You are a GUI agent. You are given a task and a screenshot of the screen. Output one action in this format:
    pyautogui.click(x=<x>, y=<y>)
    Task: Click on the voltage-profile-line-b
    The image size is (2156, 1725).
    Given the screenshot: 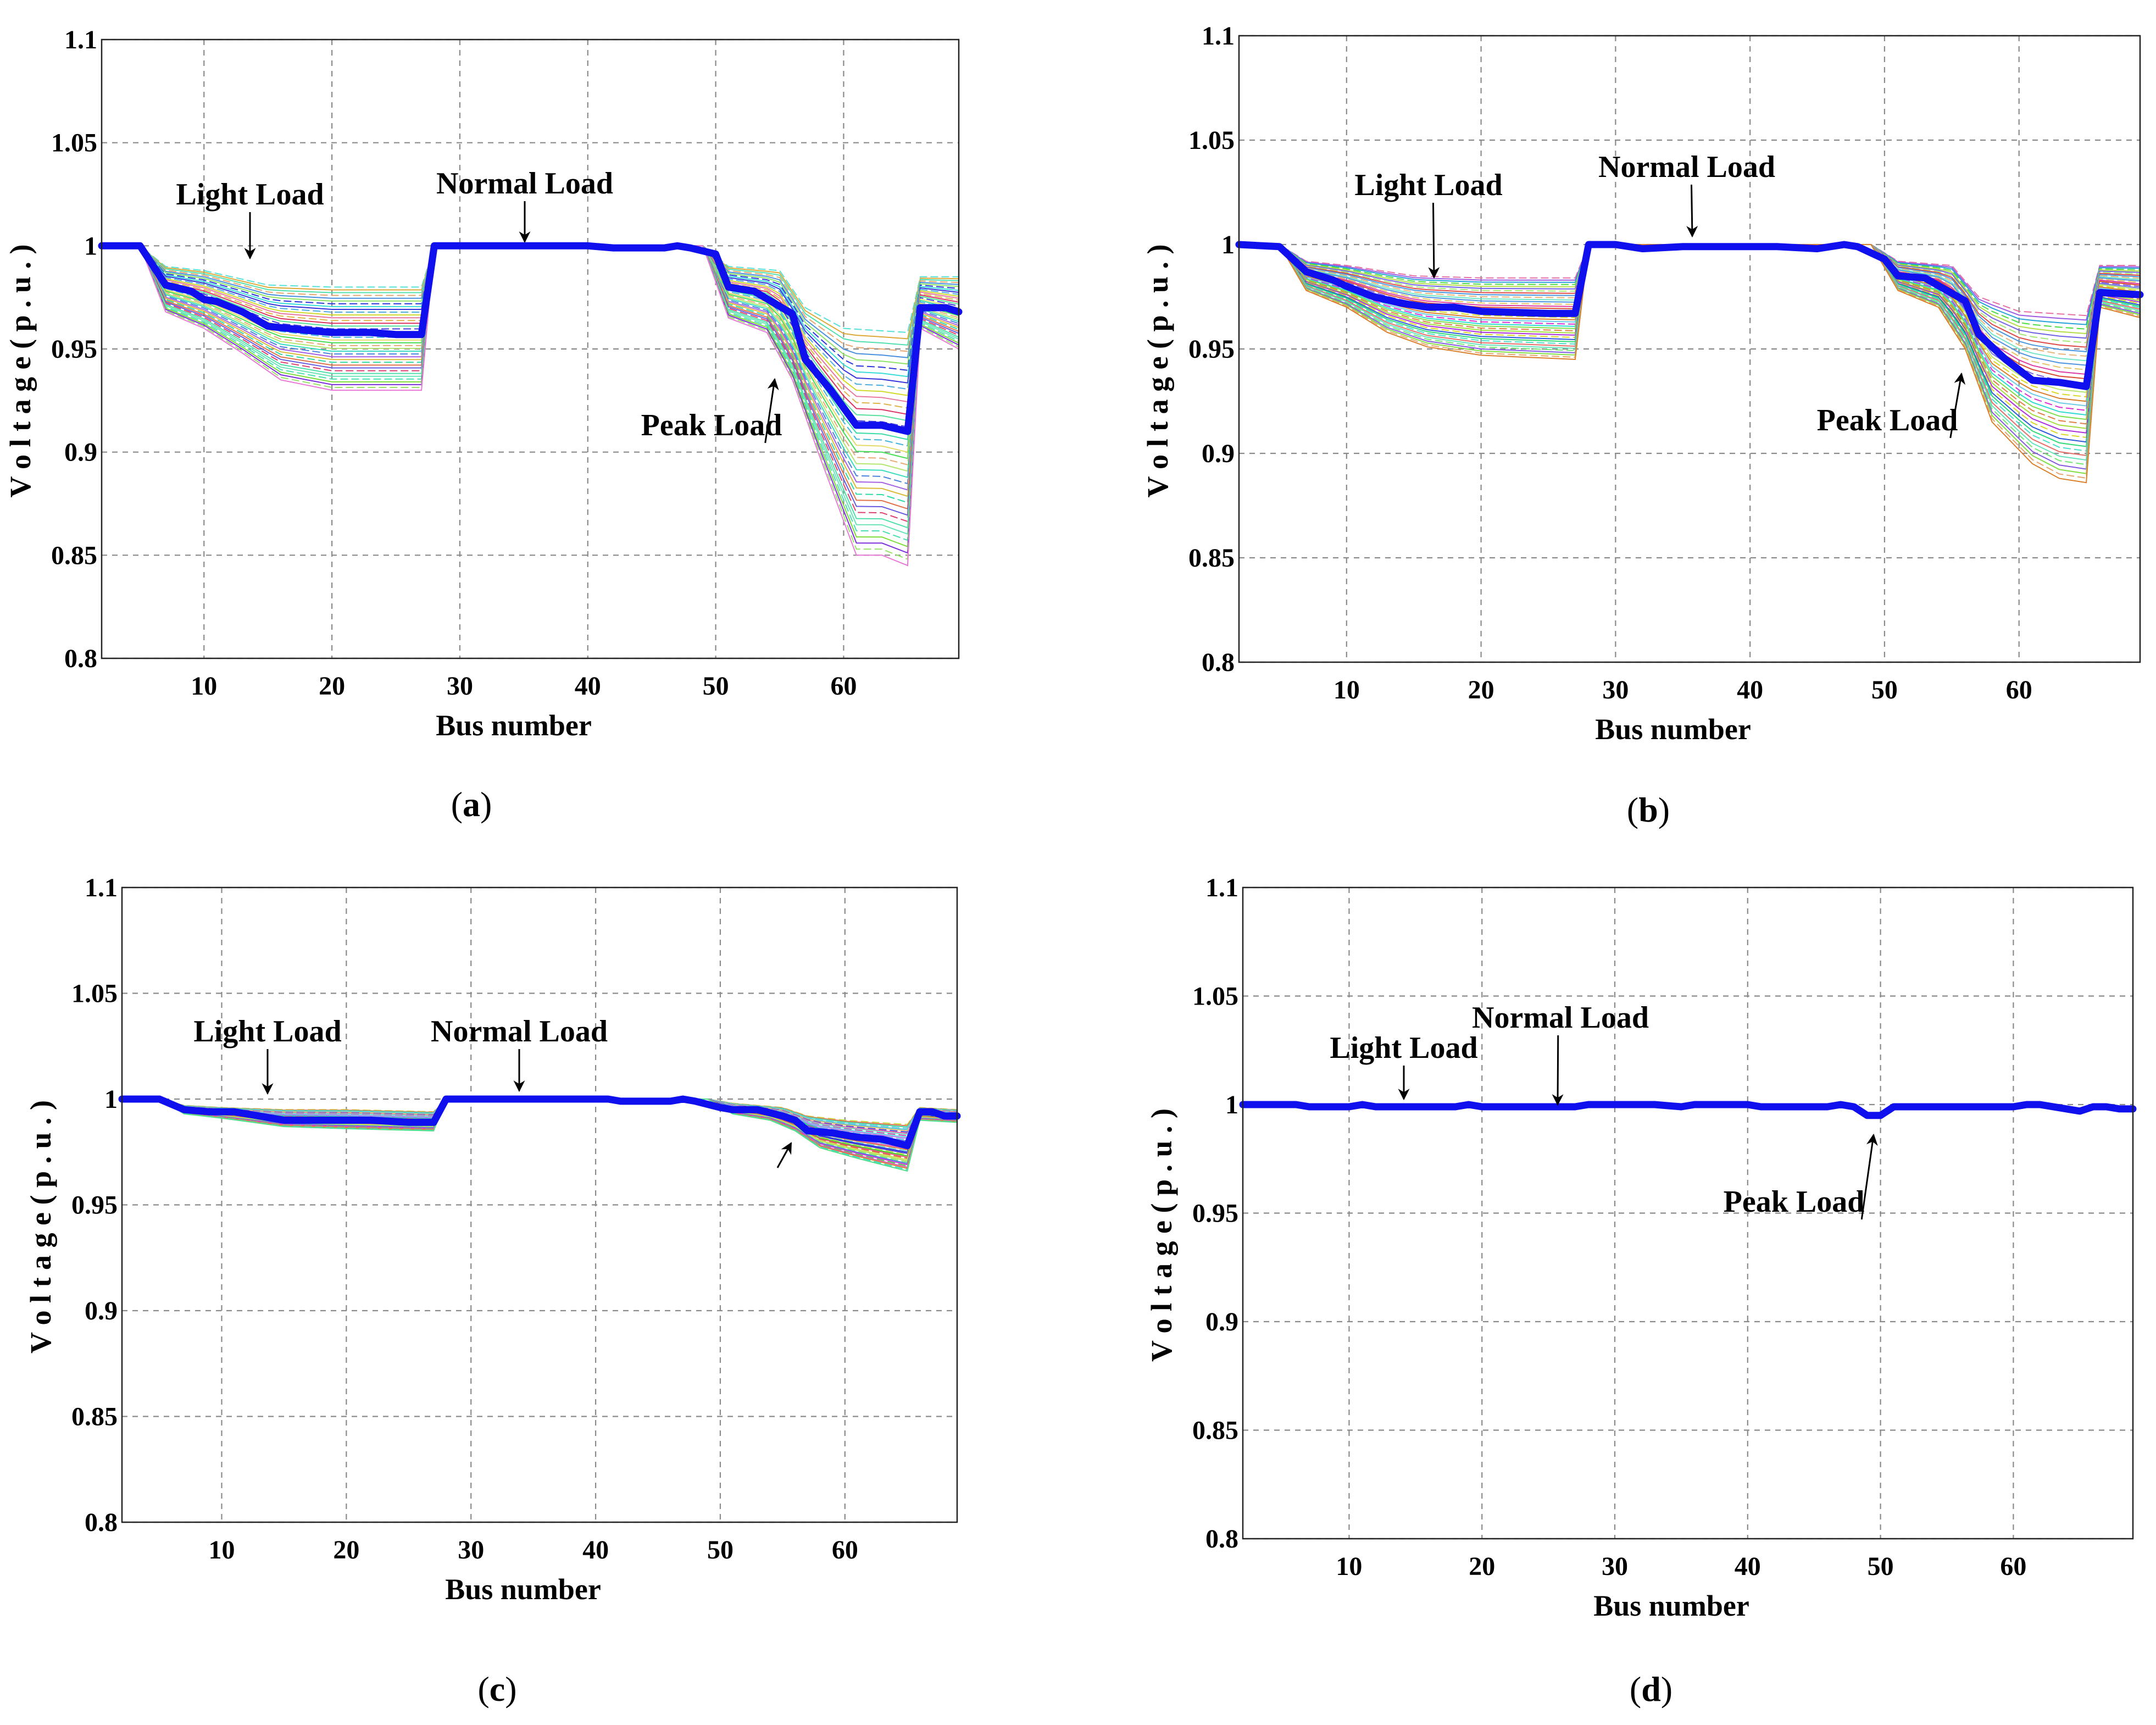 What is the action you would take?
    pyautogui.click(x=1689, y=315)
    